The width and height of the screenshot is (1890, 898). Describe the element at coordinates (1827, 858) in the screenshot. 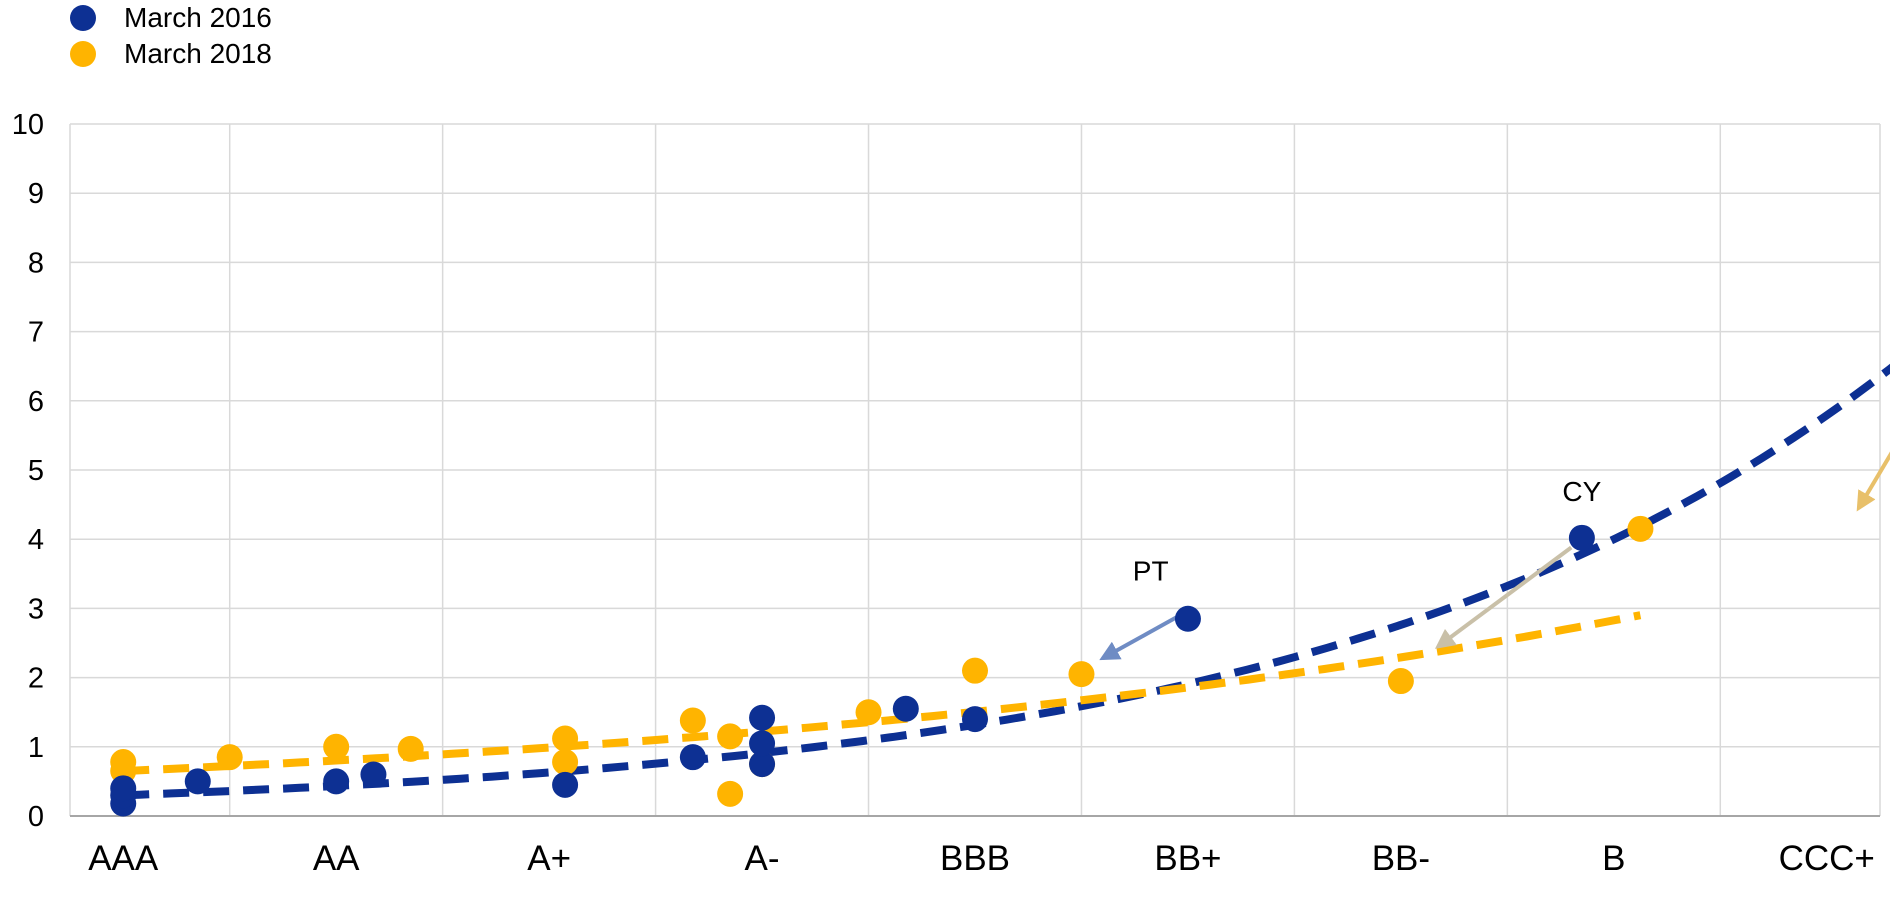

I see `x-tick-label-ccc-plus: CCC+` at that location.